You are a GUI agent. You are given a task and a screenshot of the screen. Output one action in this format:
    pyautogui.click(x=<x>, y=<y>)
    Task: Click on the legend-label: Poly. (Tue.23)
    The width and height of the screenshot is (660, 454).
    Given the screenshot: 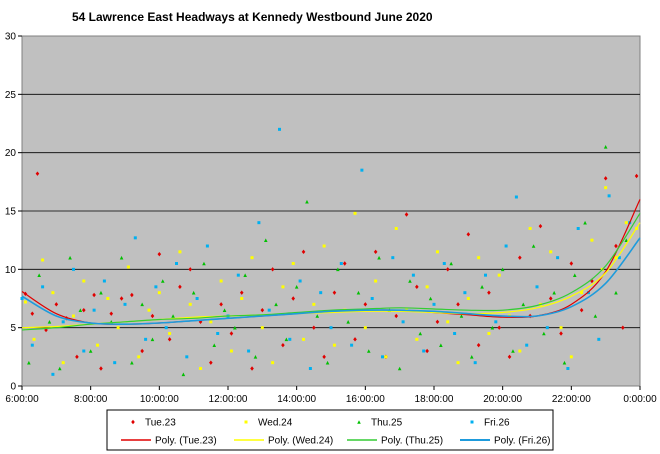 What is the action you would take?
    pyautogui.click(x=186, y=441)
    